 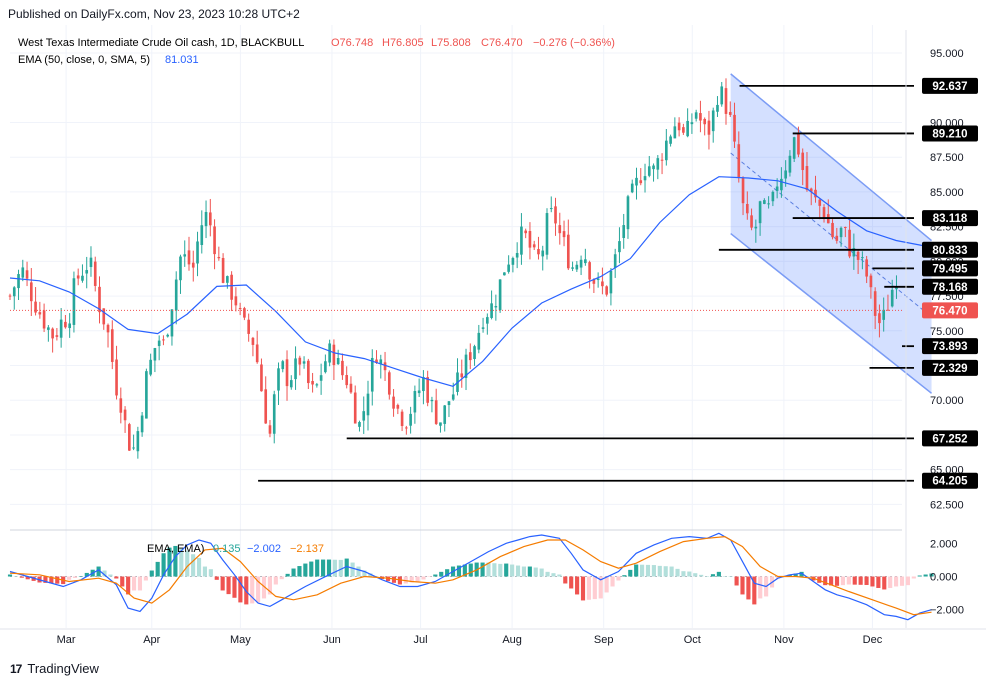 I want to click on channel-mid-line, so click(x=831, y=235).